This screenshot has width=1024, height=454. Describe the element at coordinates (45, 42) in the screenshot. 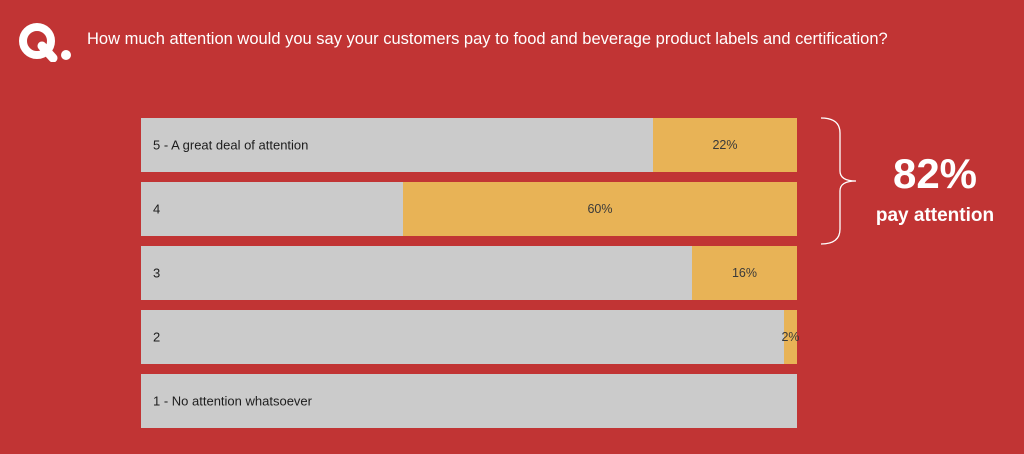

I see `q-logo-icon` at that location.